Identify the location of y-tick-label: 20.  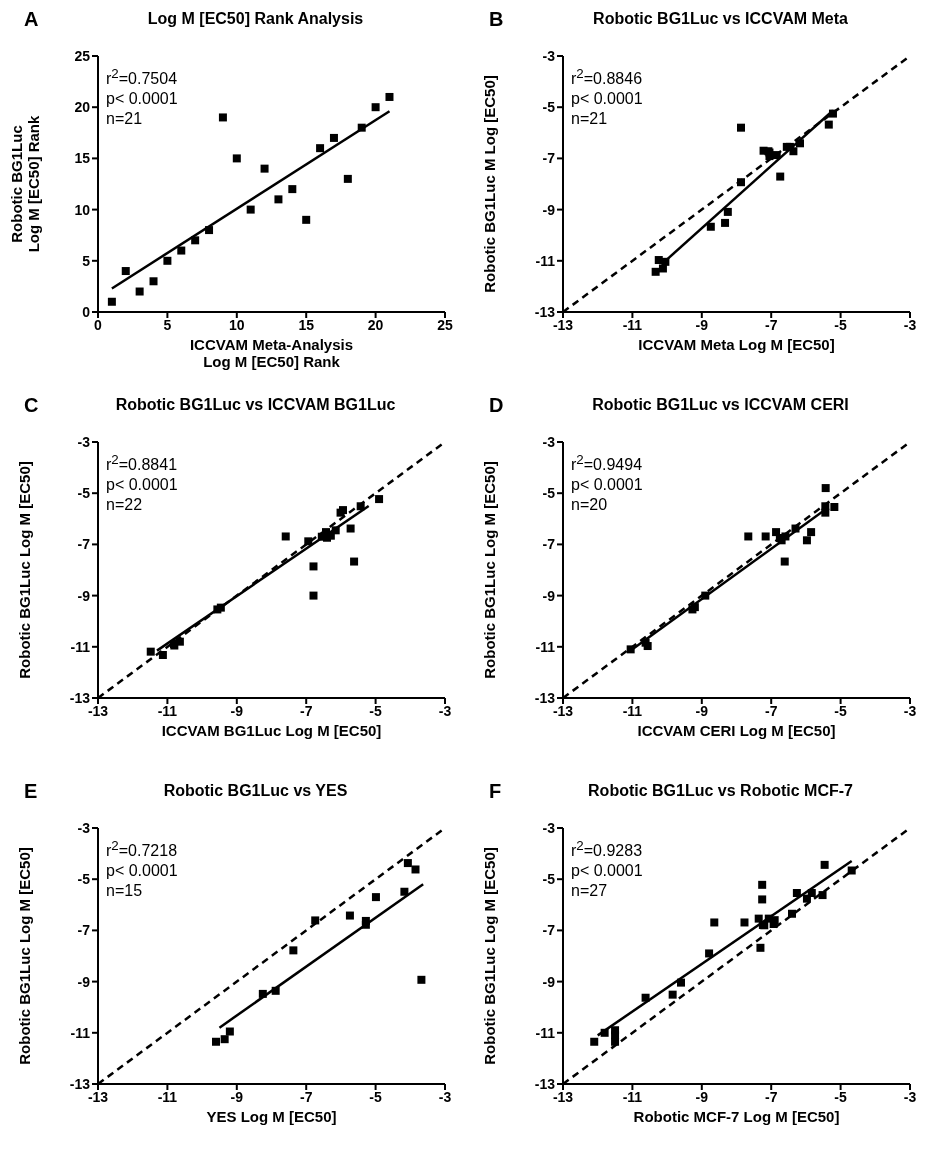
(82, 107).